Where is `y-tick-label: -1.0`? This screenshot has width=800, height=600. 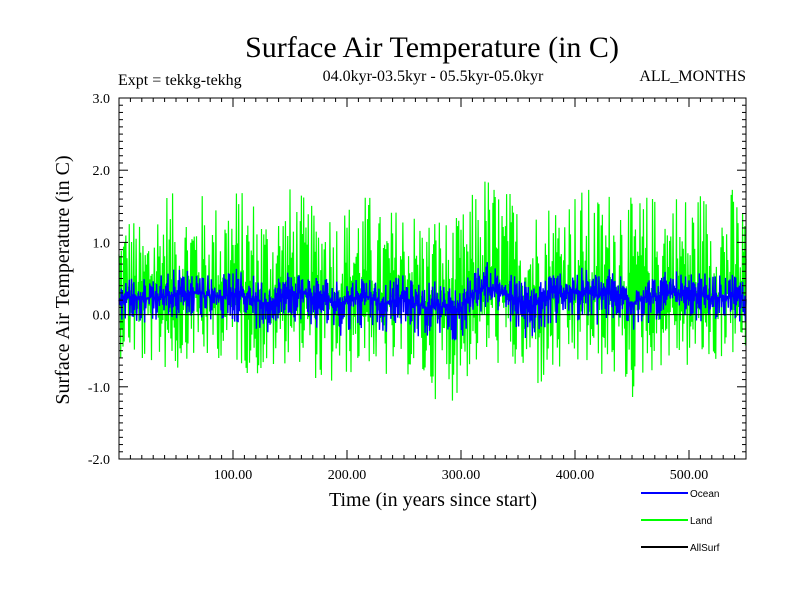
y-tick-label: -1.0 is located at coordinates (99, 388).